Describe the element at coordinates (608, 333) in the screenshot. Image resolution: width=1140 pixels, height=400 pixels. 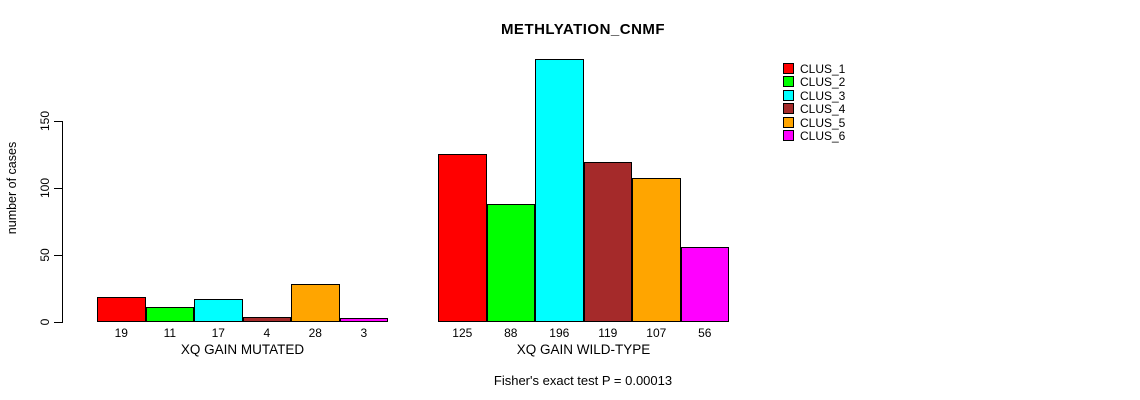
I see `bar-value-label: 119` at that location.